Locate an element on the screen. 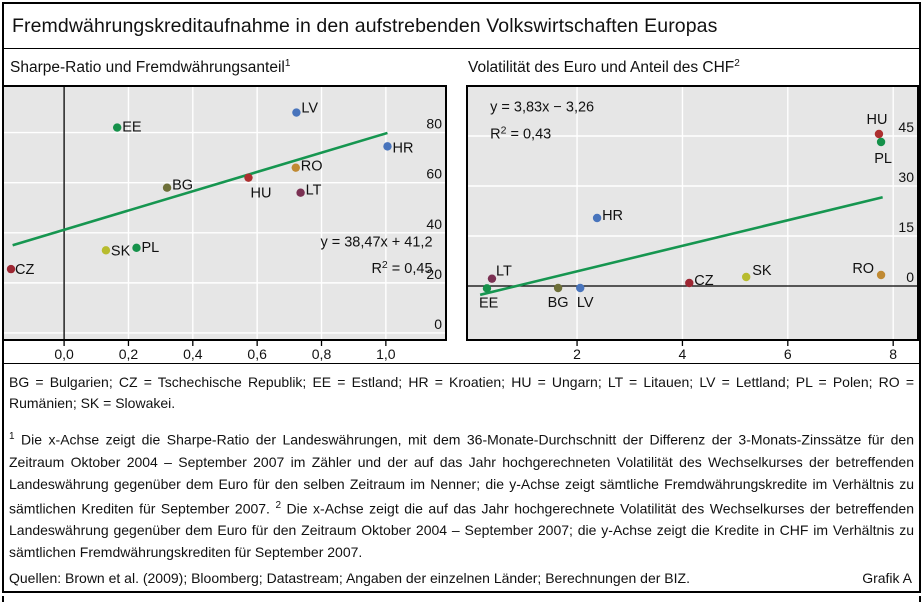 The image size is (923, 602). next-box-left-border is located at coordinates (3, 599).